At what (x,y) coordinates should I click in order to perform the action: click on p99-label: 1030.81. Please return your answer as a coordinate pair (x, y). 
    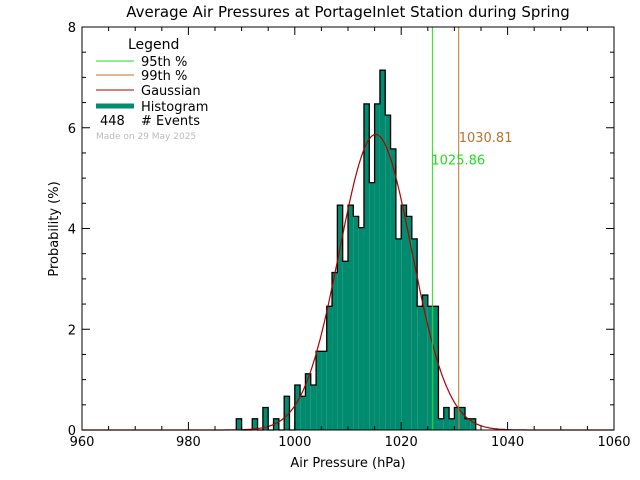
    Looking at the image, I should click on (486, 138).